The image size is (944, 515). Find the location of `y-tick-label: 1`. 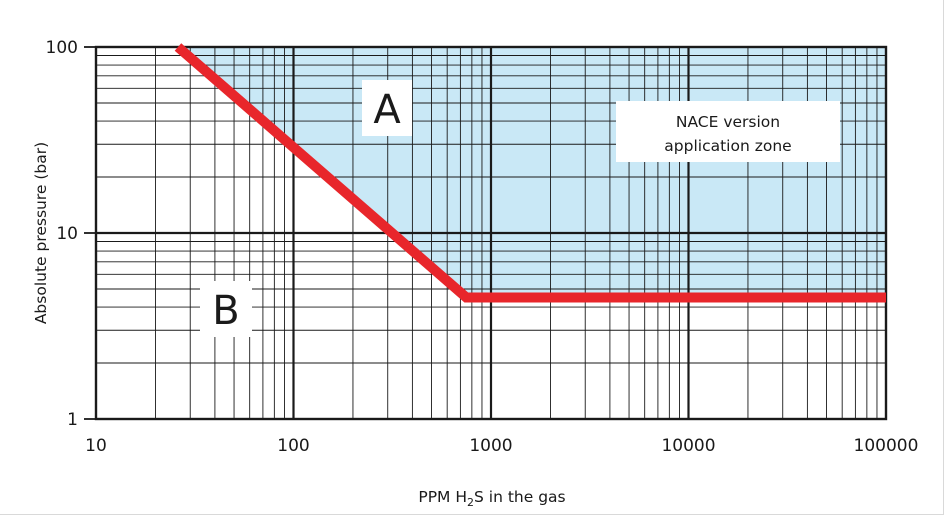

y-tick-label: 1 is located at coordinates (72, 420).